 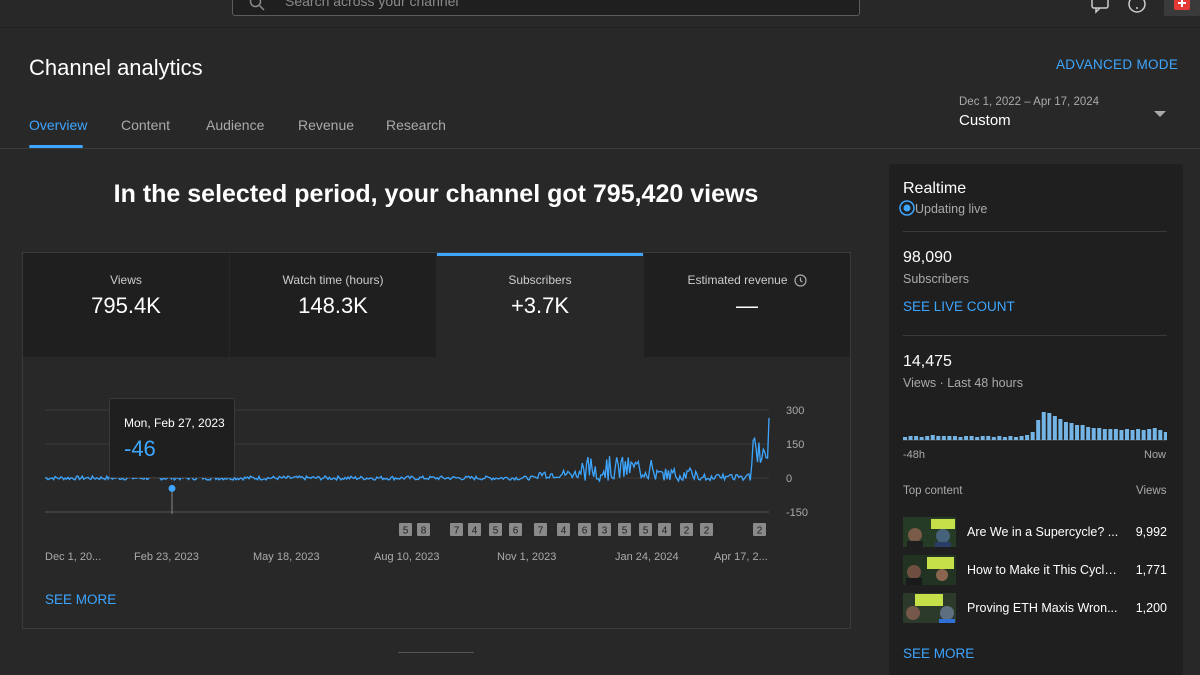 What do you see at coordinates (406, 557) in the screenshot?
I see `x-tick-label: Aug 10, 2023` at bounding box center [406, 557].